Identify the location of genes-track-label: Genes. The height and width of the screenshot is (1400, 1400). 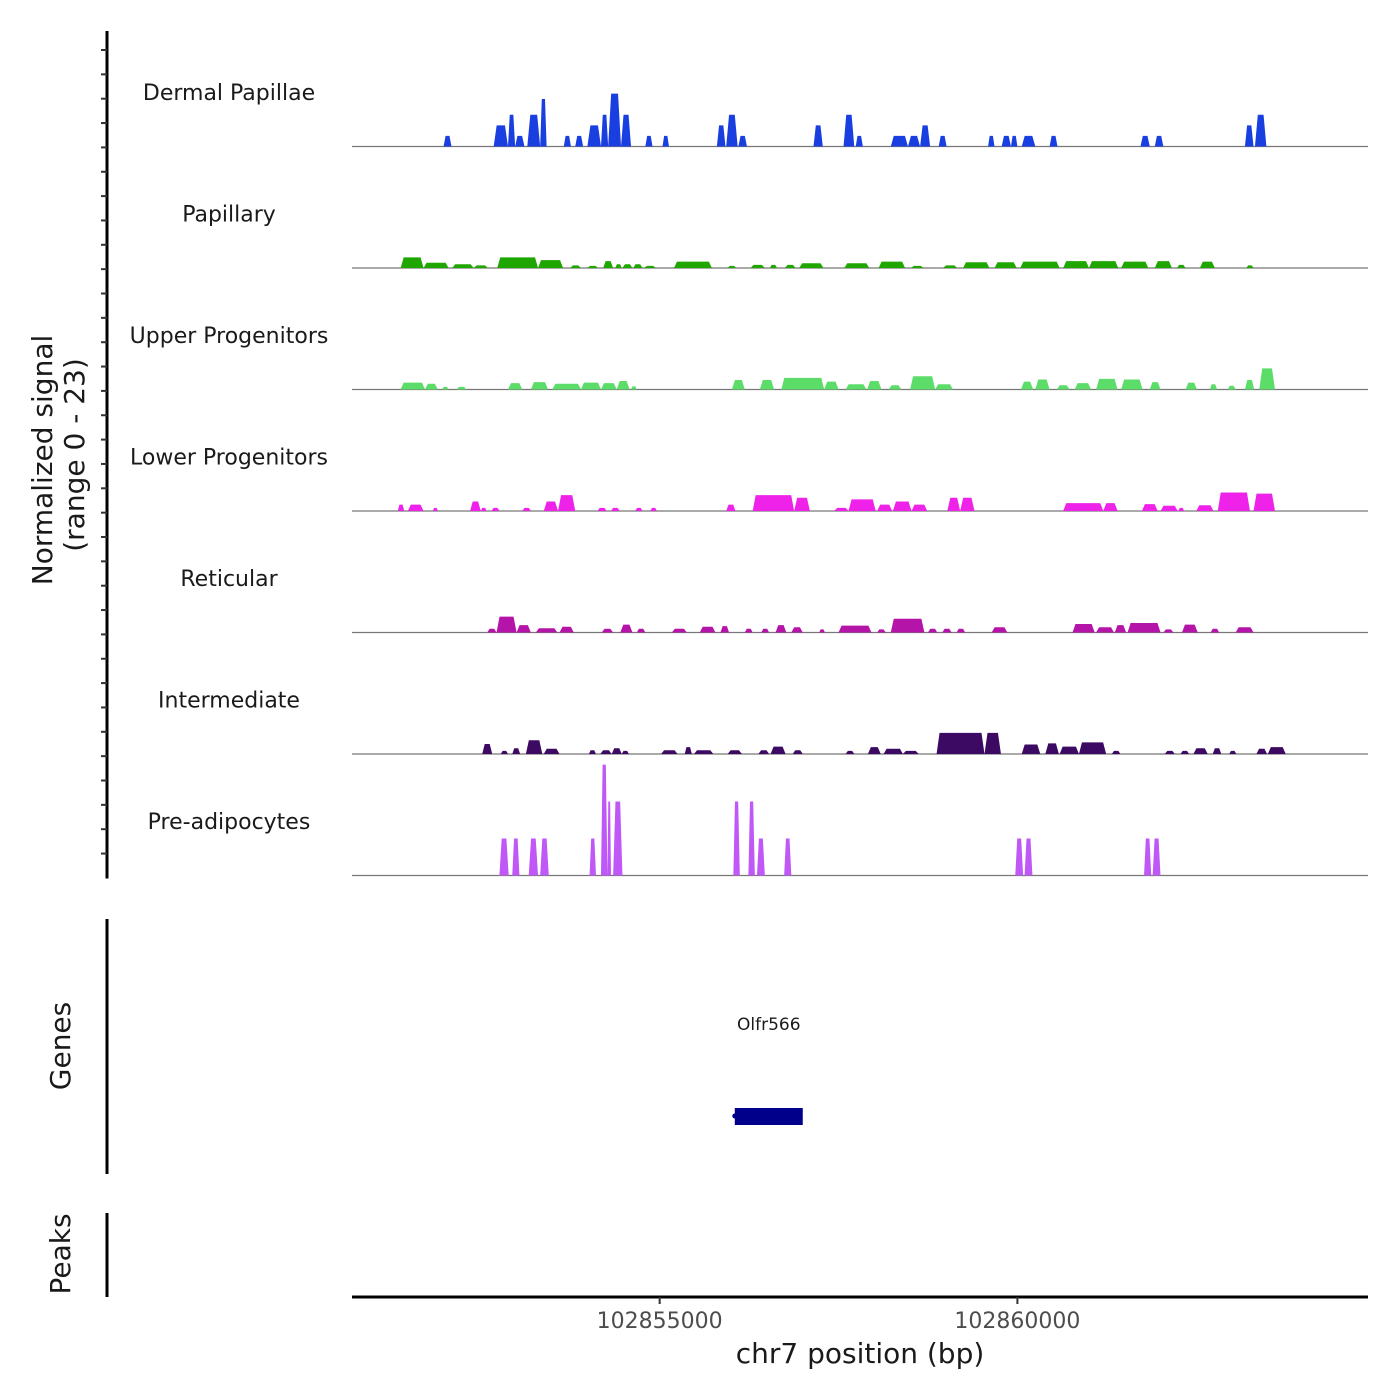
(60, 1046).